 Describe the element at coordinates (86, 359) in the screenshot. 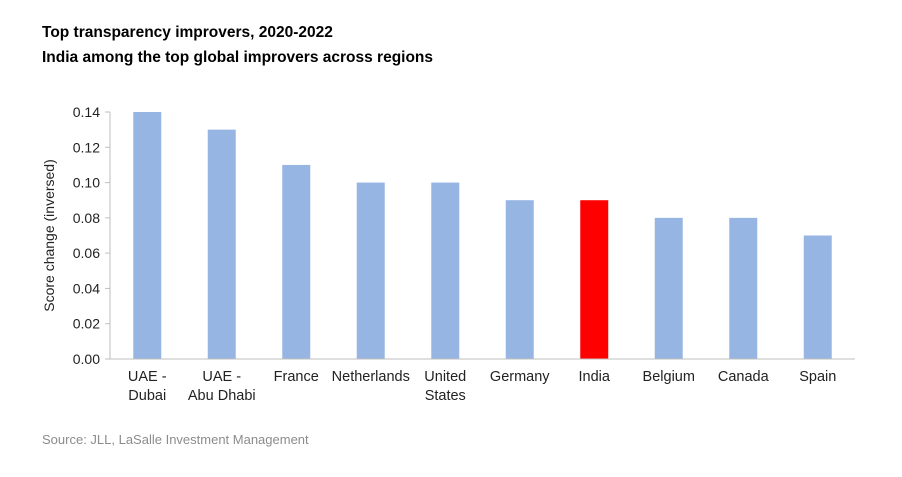

I see `y-tick-label: 0.00` at that location.